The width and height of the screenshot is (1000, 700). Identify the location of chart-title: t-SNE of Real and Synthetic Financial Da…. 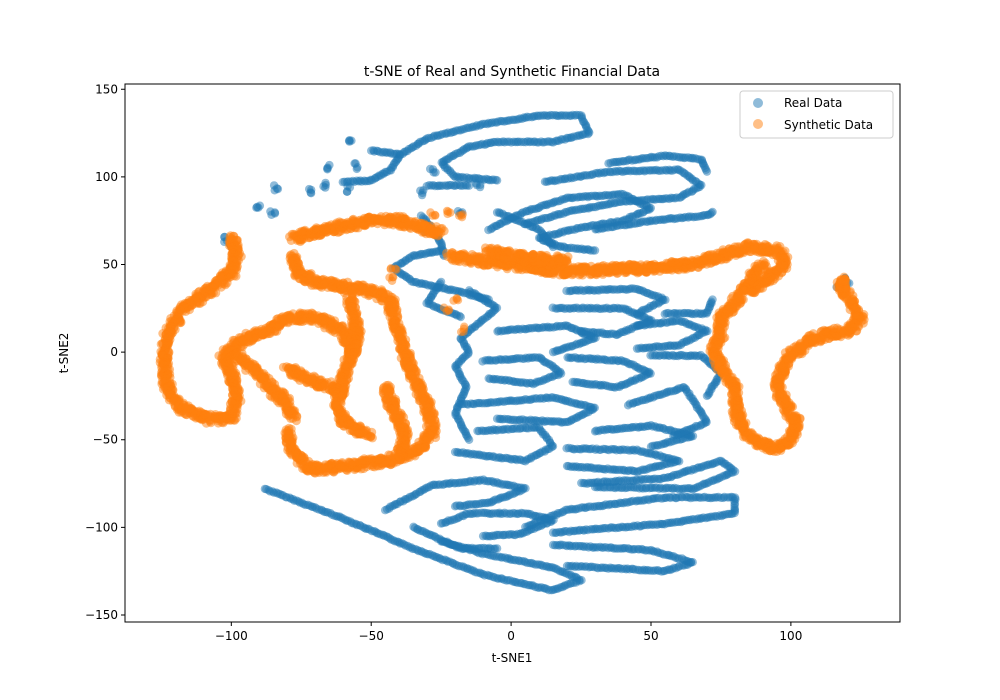
(512, 72).